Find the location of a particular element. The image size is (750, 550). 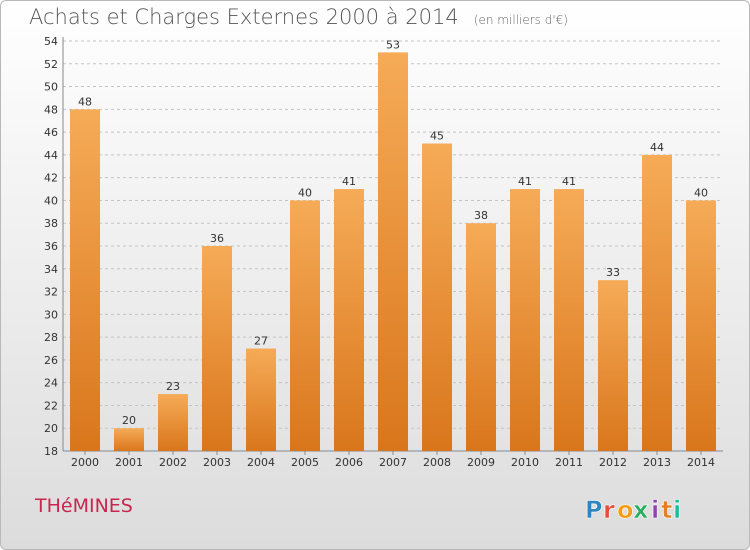

x-tick-label-2012: 2012 is located at coordinates (613, 462).